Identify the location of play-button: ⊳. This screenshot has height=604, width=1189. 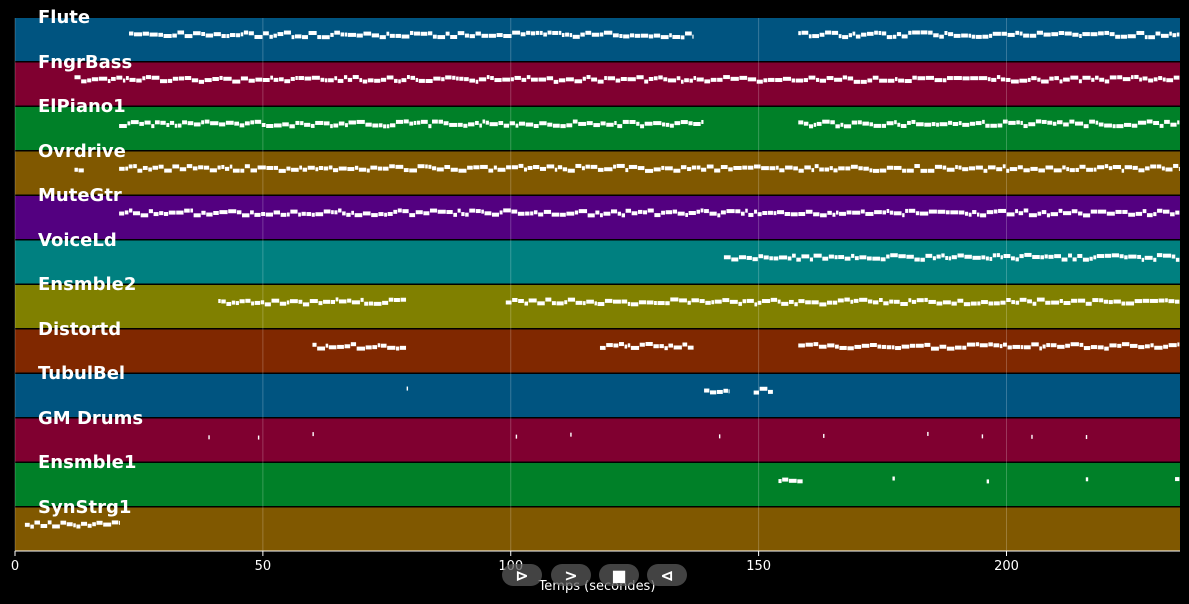
(522, 575).